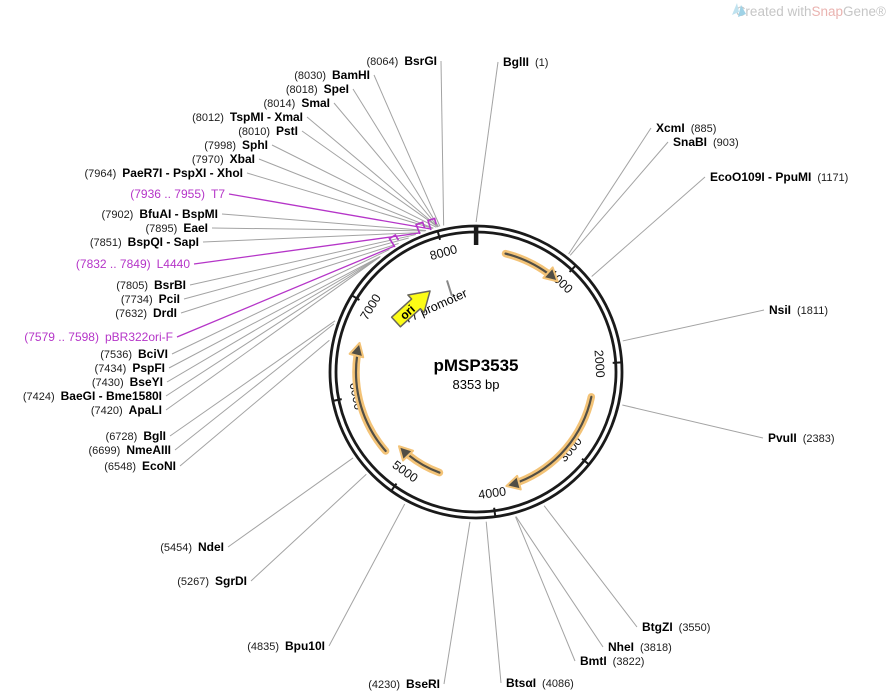 This screenshot has width=890, height=692. Describe the element at coordinates (134, 354) in the screenshot. I see `enzyme-label: (7536) BciVI` at that location.